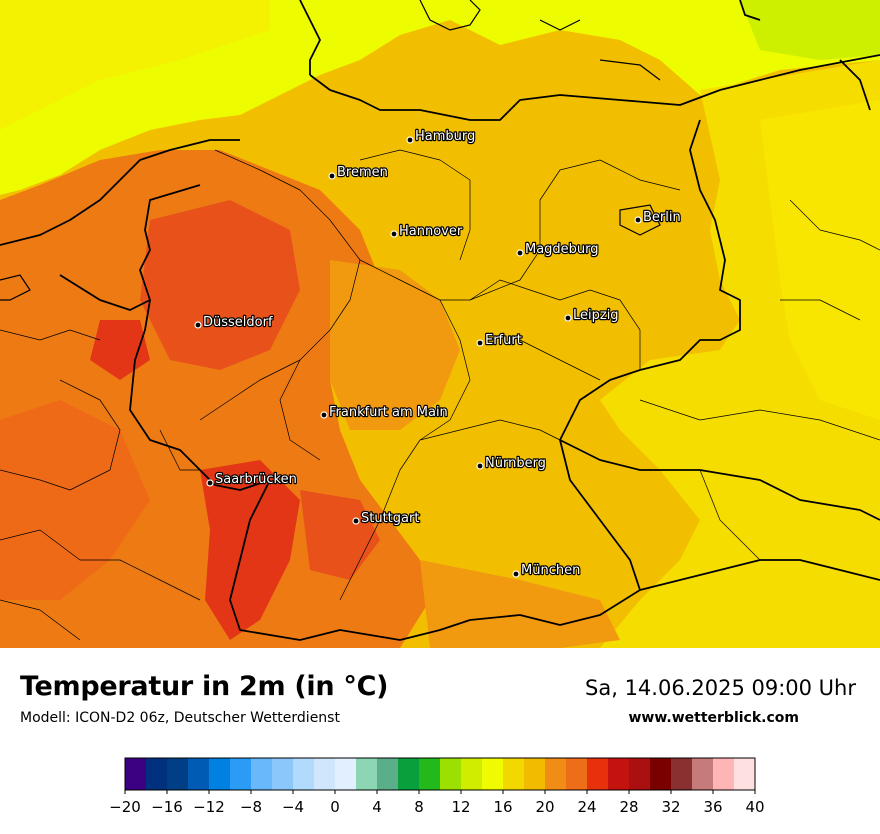  I want to click on city-bremen: Bremen, so click(358, 172).